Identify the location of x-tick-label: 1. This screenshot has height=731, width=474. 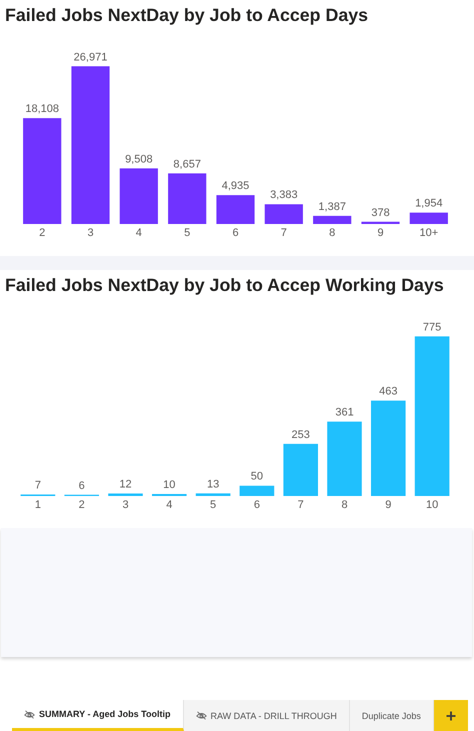
(37, 505).